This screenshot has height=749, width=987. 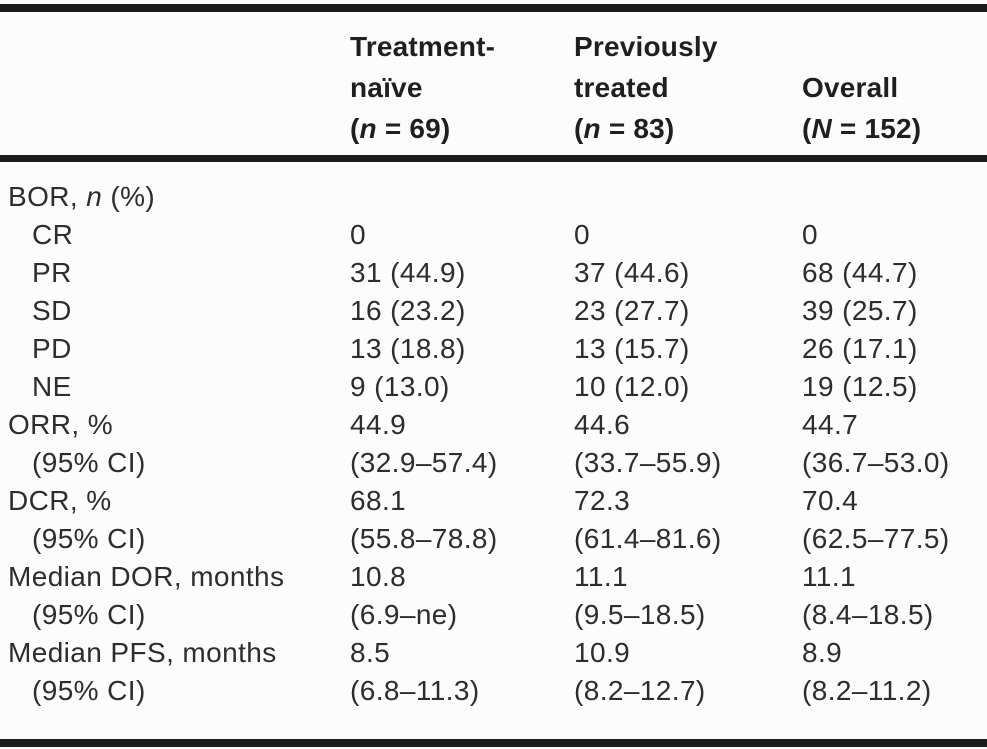 What do you see at coordinates (408, 272) in the screenshot?
I see `cell-bor-pr-col1: 31 (44.9)` at bounding box center [408, 272].